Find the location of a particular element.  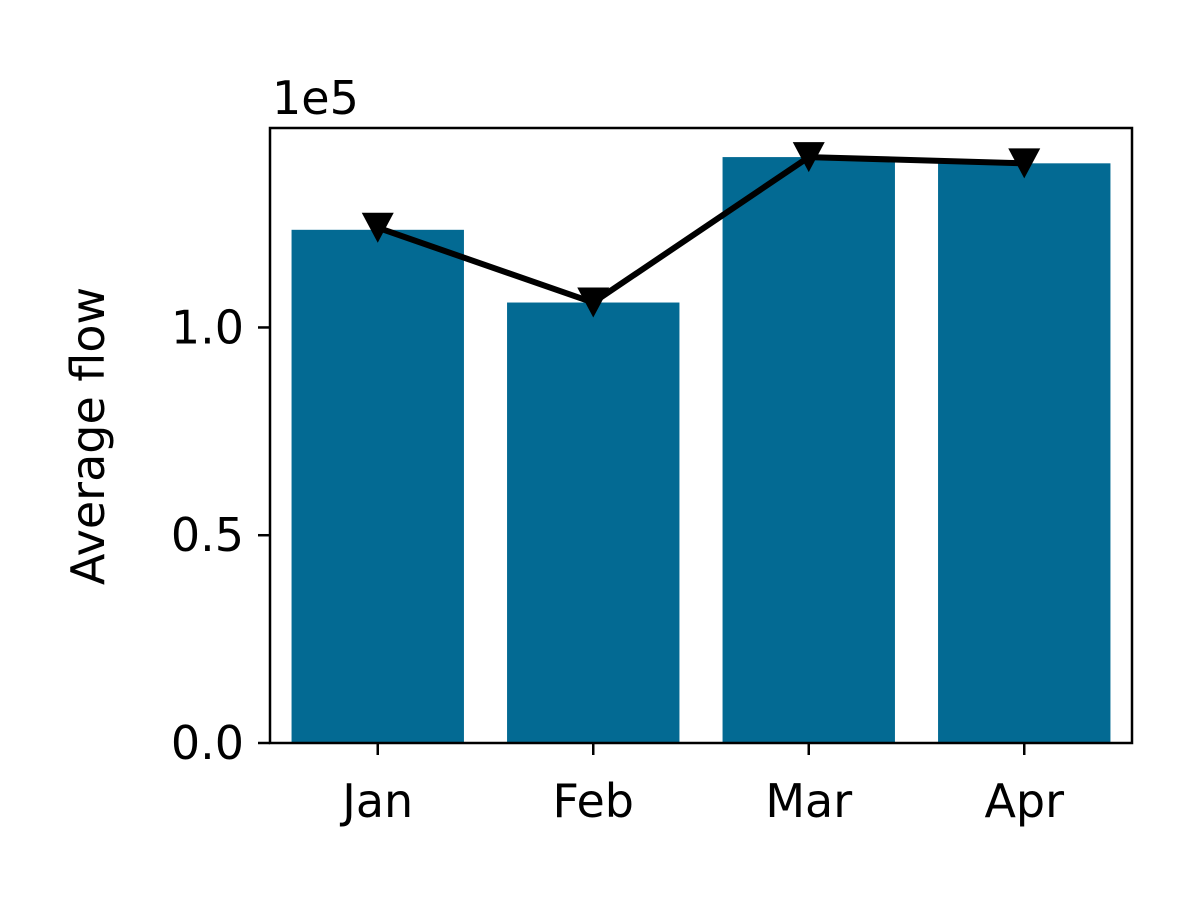

y-axis-label: Average flow is located at coordinates (88, 436).